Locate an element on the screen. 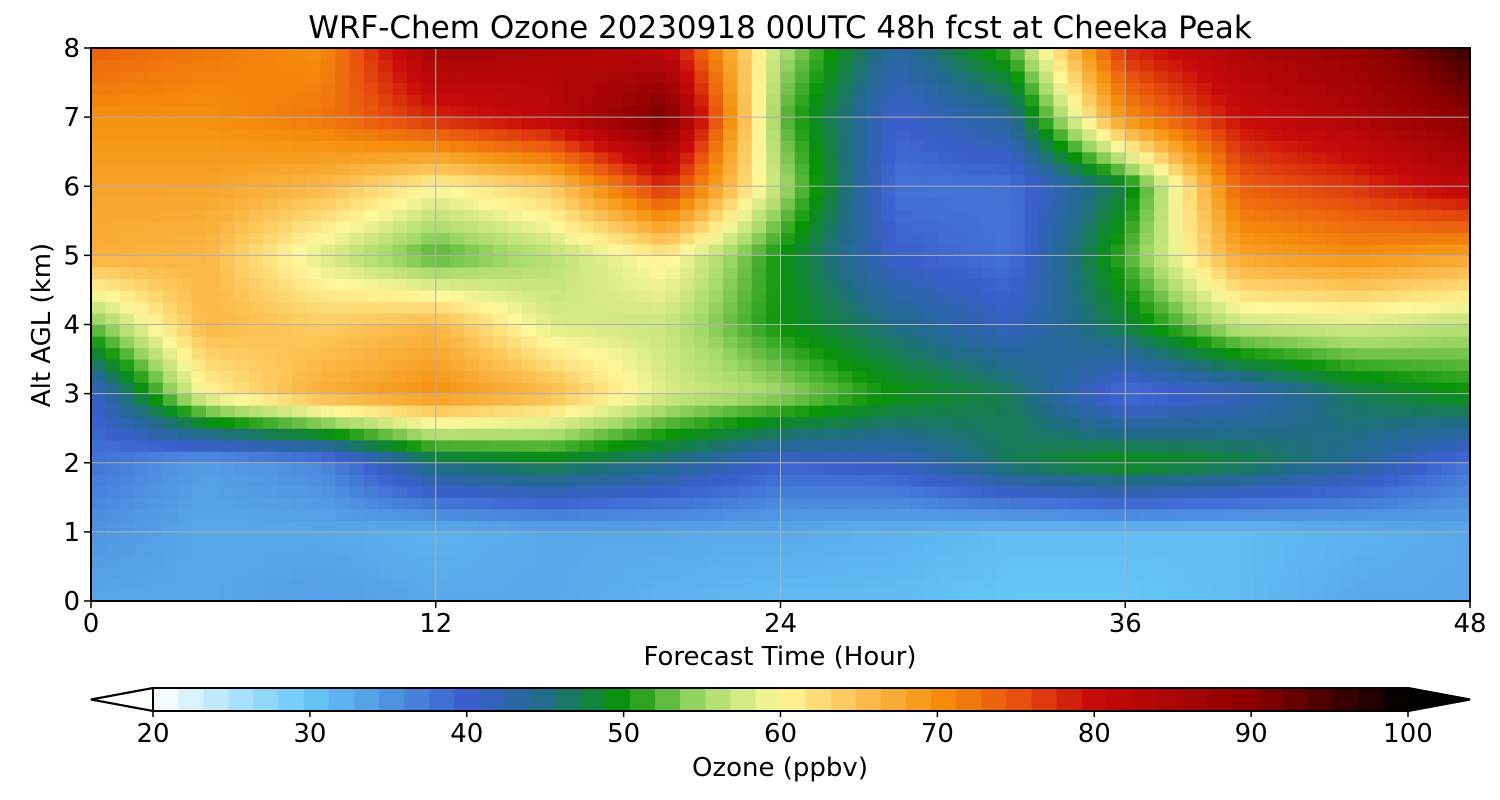 The height and width of the screenshot is (800, 1500). colorbar-segment is located at coordinates (517, 699).